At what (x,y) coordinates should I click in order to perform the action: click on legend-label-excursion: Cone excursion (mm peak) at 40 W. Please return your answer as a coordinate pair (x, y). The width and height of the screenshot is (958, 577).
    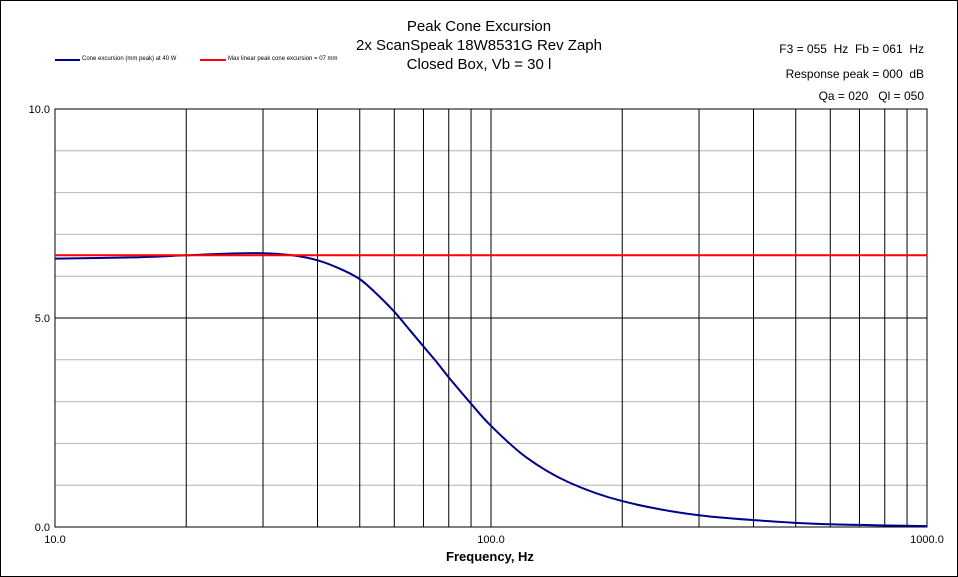
    Looking at the image, I should click on (129, 59).